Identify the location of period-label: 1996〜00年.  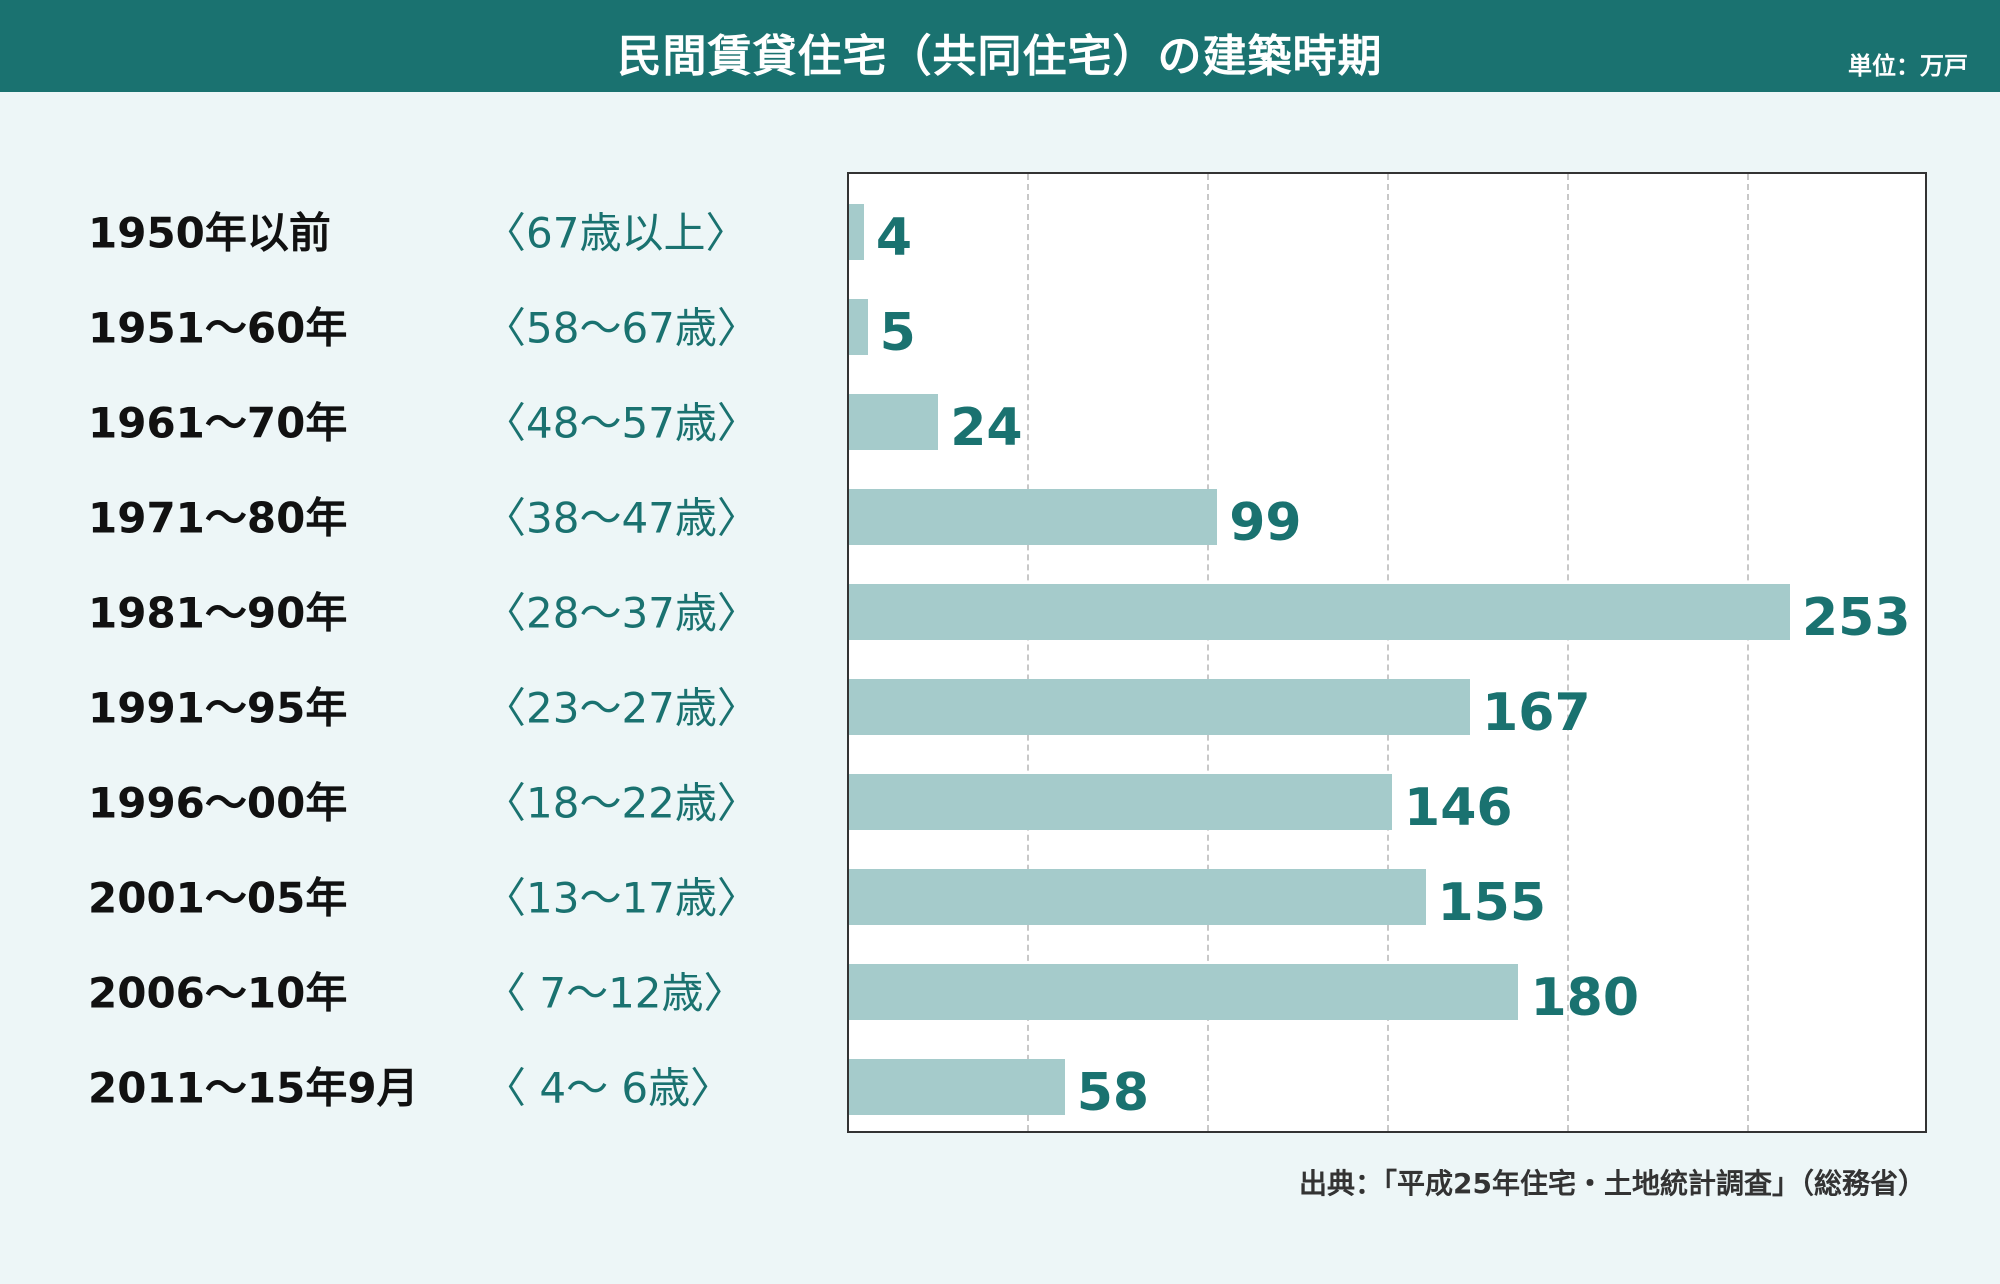
(218, 803).